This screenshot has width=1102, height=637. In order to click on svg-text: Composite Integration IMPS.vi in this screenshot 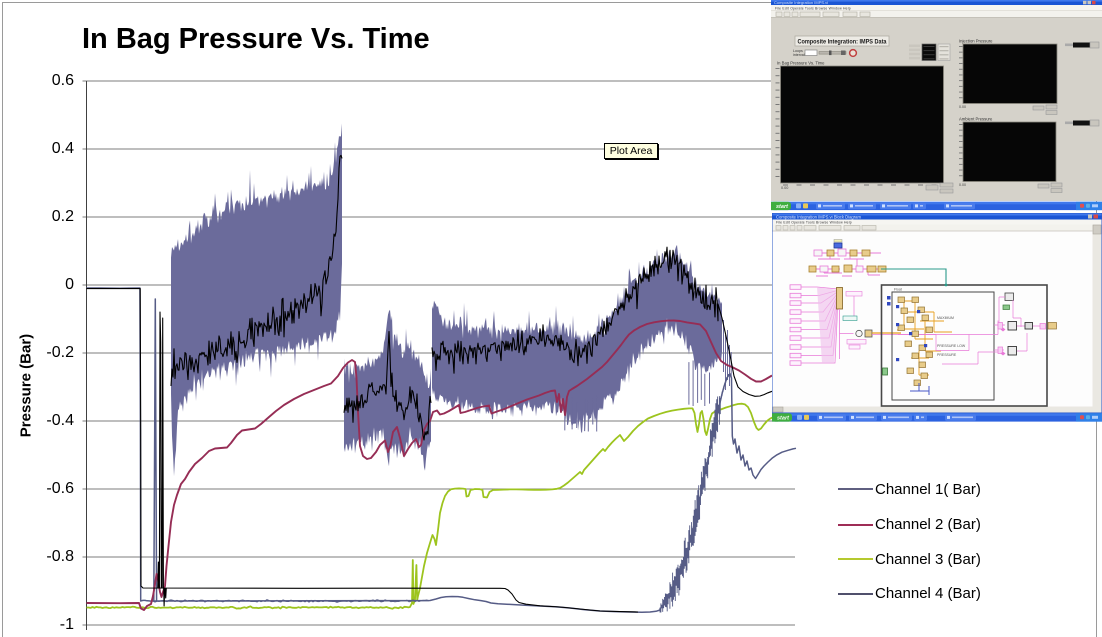, I will do `click(801, 2)`.